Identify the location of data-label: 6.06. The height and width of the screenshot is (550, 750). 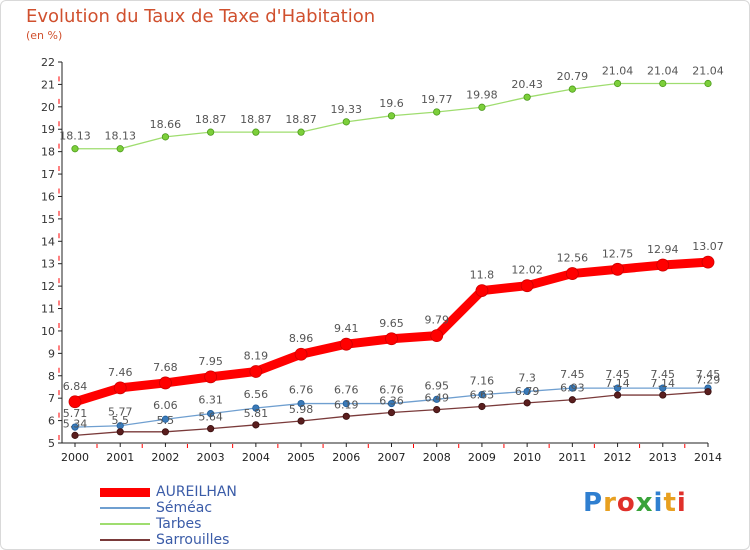
(165, 405).